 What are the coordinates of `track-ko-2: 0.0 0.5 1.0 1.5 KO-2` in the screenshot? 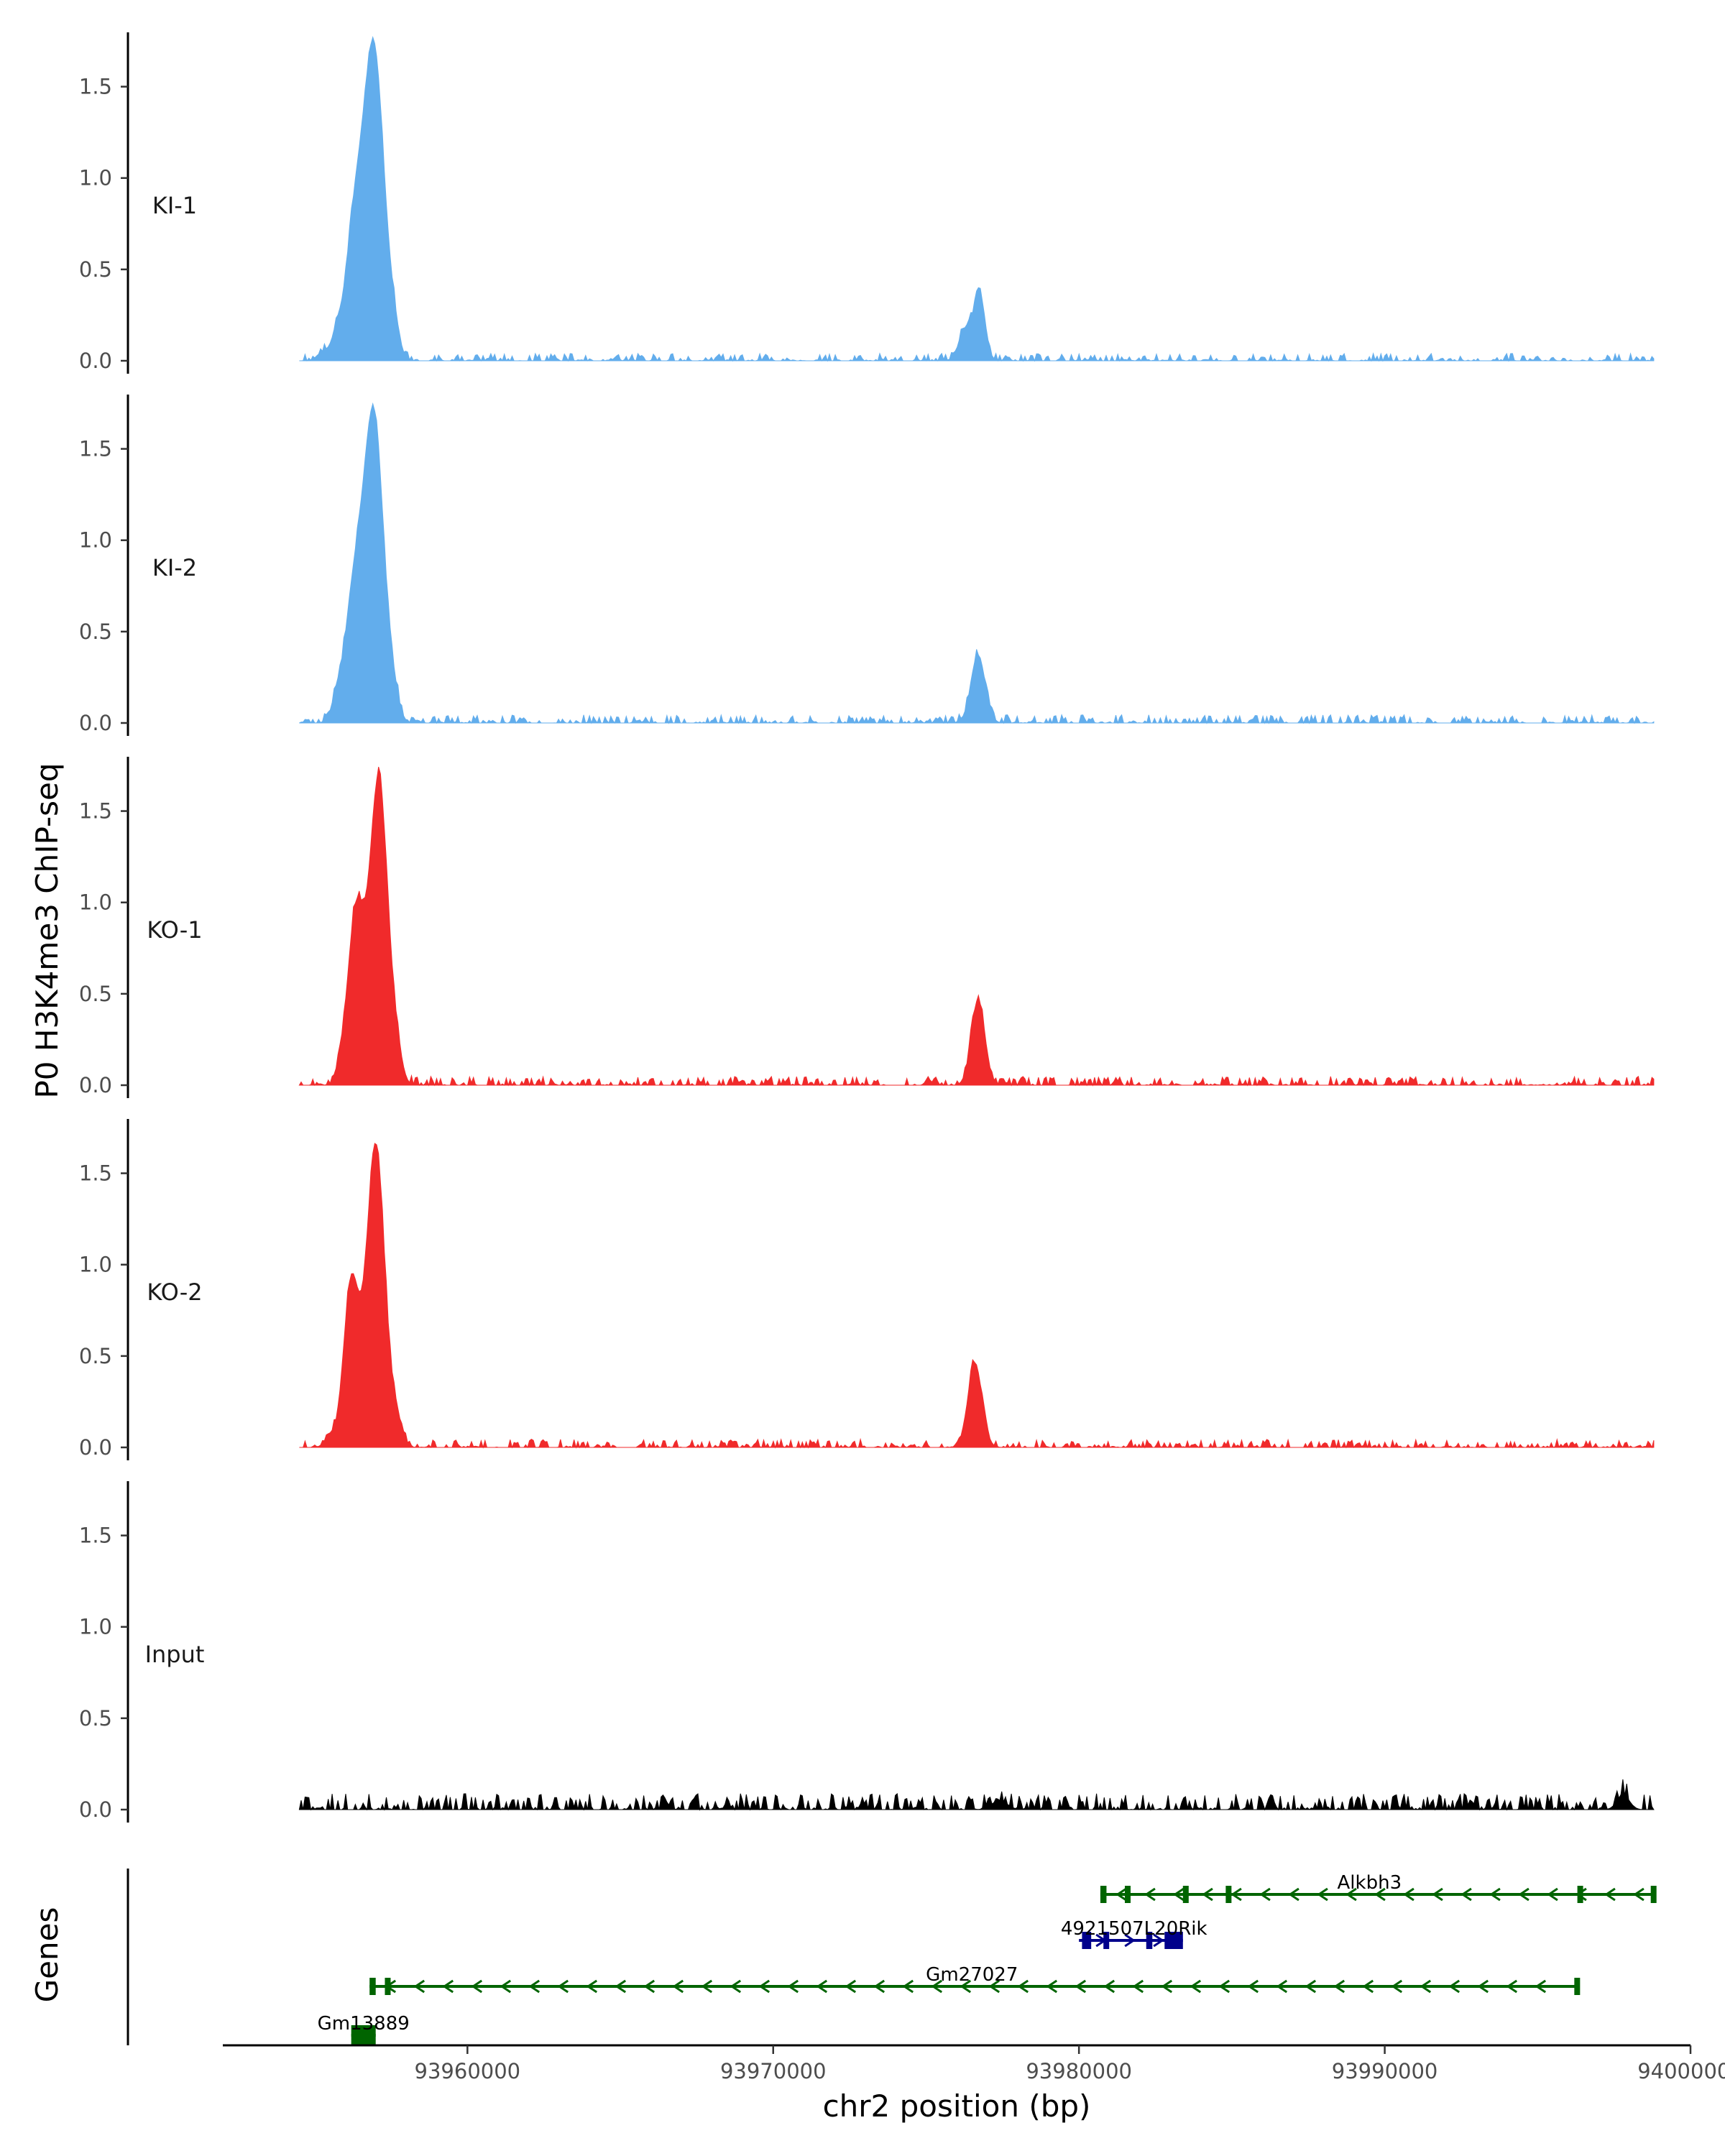 It's located at (867, 1289).